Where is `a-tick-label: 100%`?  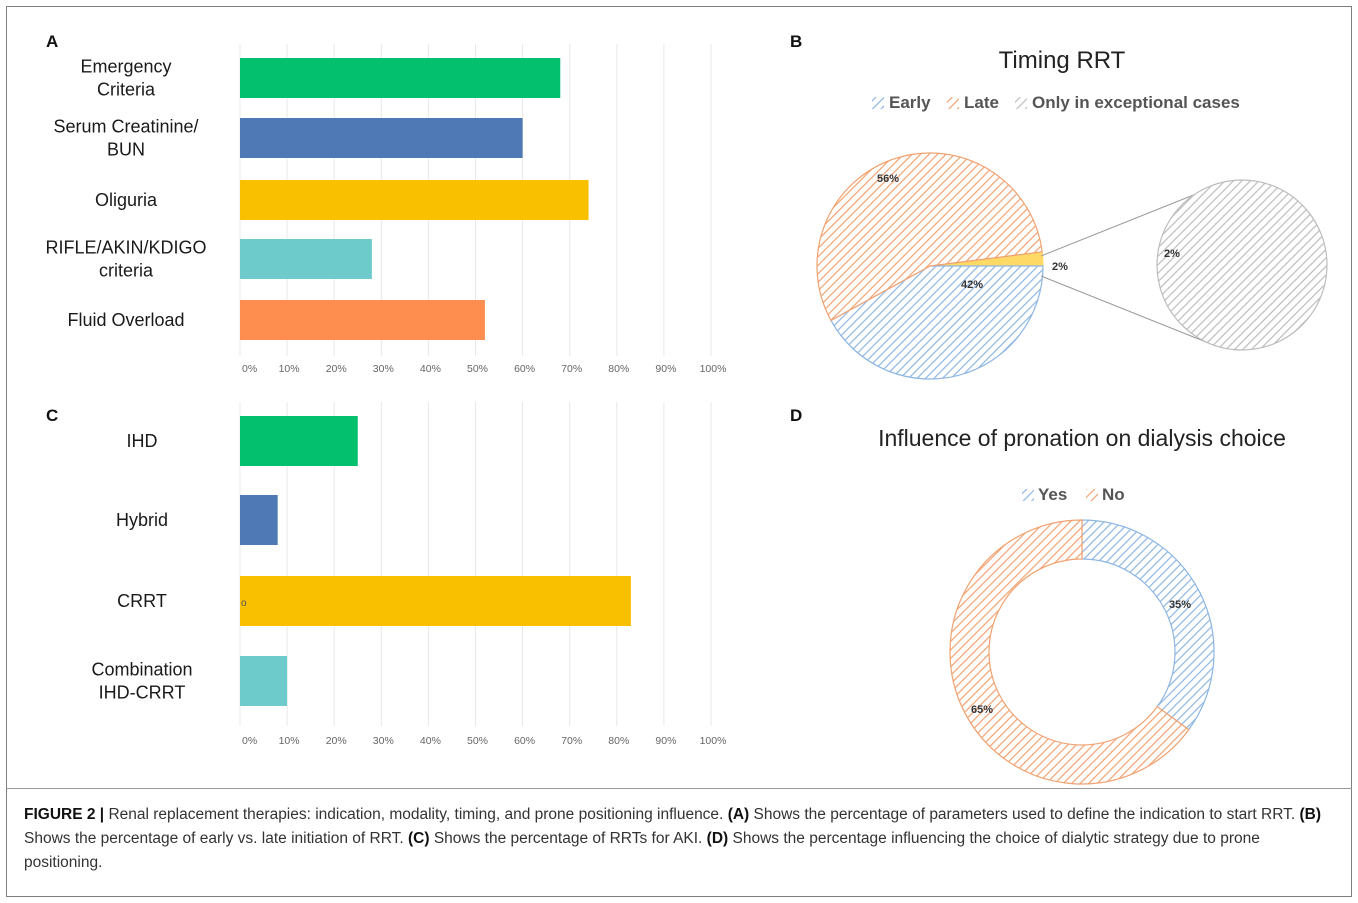 a-tick-label: 100% is located at coordinates (713, 369).